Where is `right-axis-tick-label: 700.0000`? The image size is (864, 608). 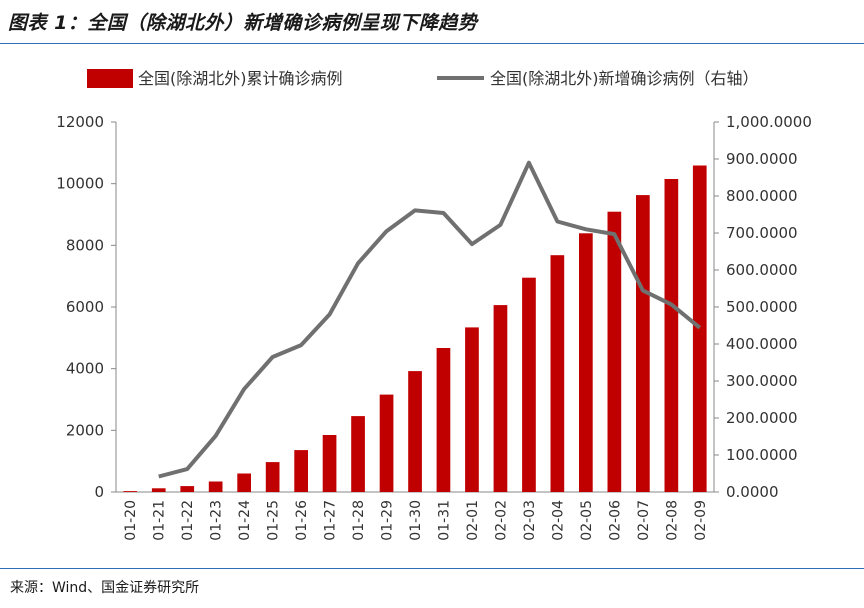 right-axis-tick-label: 700.0000 is located at coordinates (762, 233).